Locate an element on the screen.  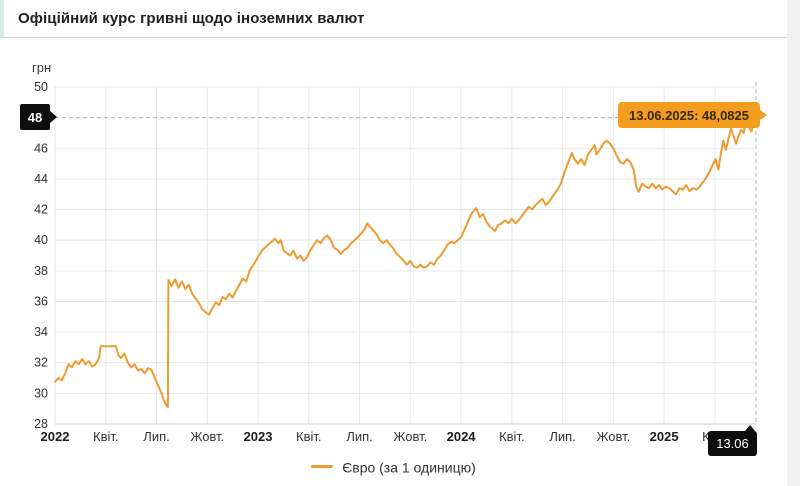
x-tick-label: 2025 is located at coordinates (664, 436).